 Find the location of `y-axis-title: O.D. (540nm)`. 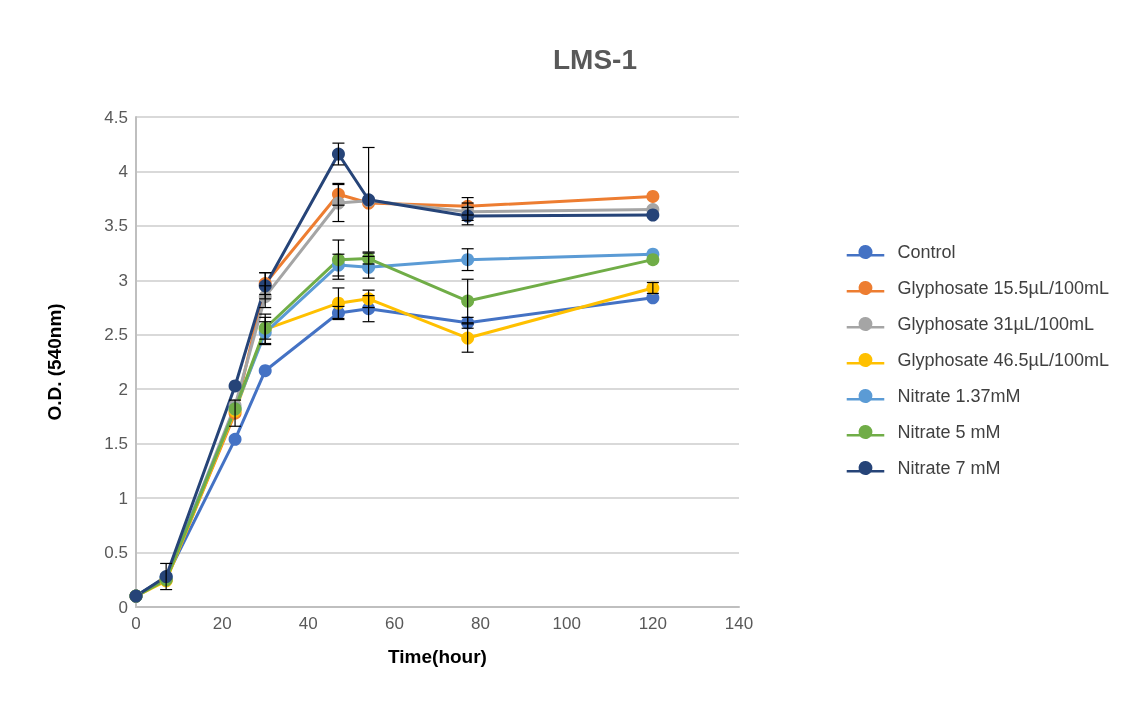

y-axis-title: O.D. (540nm) is located at coordinates (54, 362).